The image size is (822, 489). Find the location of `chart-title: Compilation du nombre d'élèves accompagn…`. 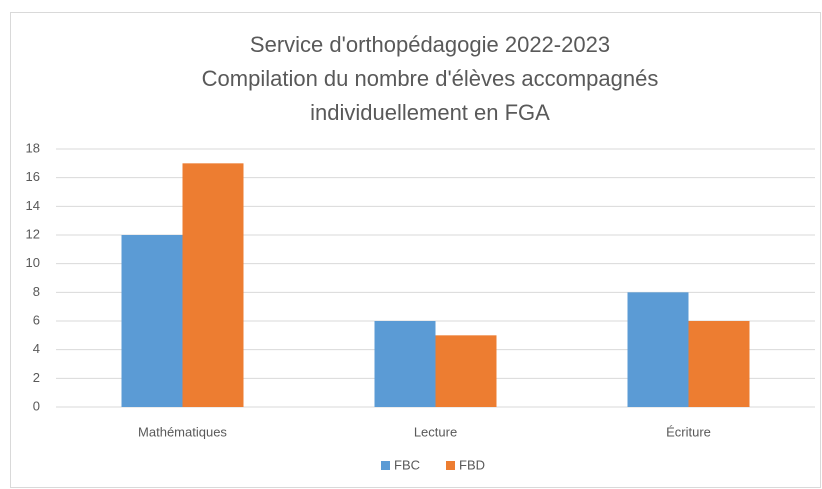

chart-title: Compilation du nombre d'élèves accompagn… is located at coordinates (430, 78).